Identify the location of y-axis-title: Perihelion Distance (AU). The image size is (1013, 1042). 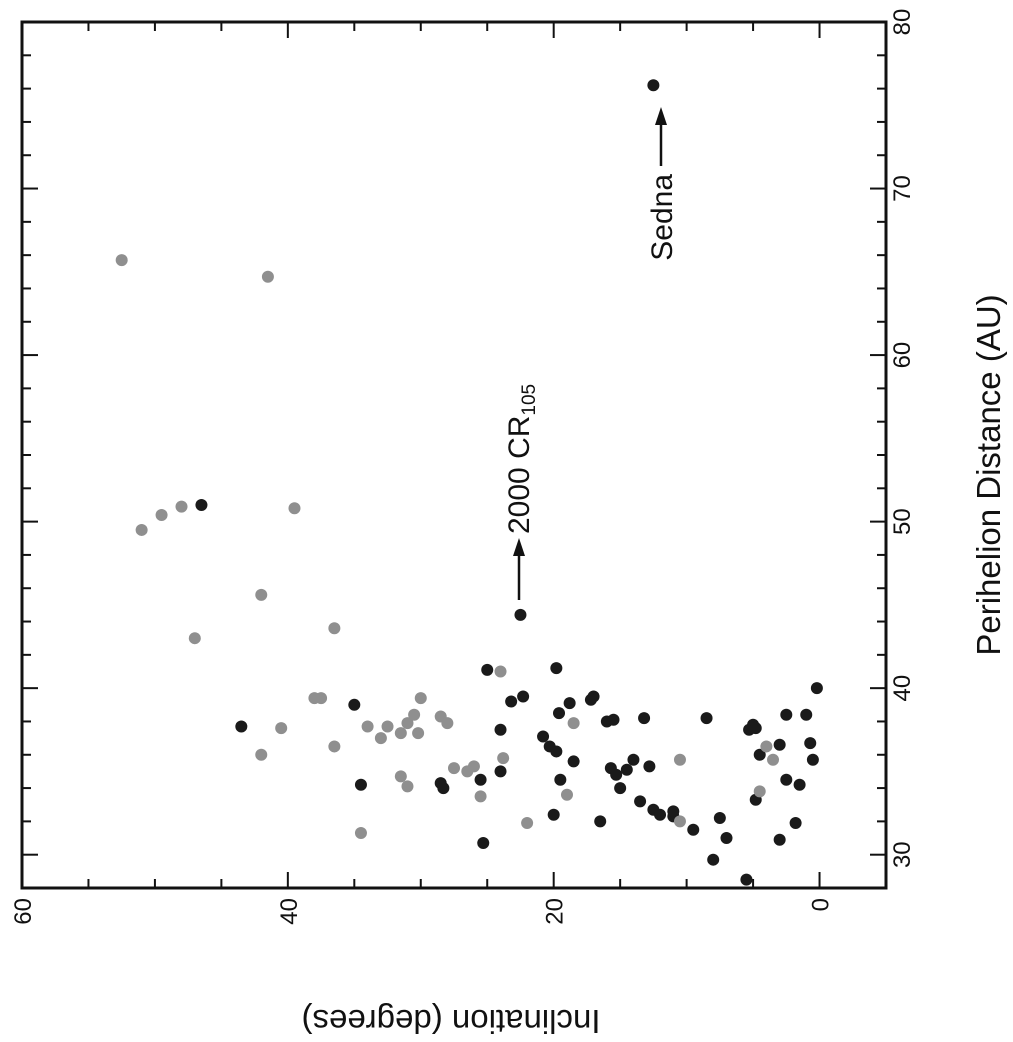
(988, 474).